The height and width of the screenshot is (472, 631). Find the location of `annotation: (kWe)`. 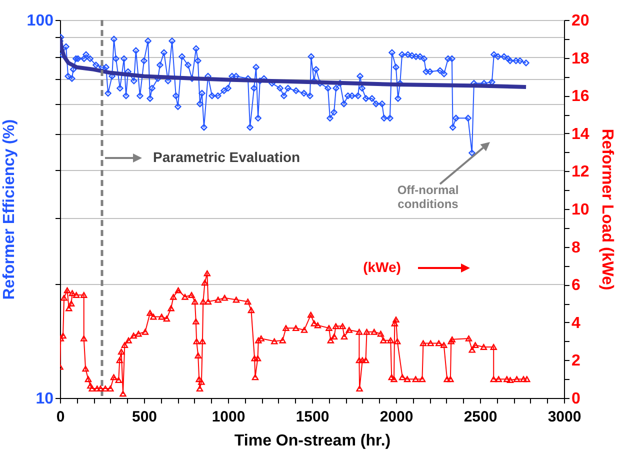

annotation: (kWe) is located at coordinates (382, 267).